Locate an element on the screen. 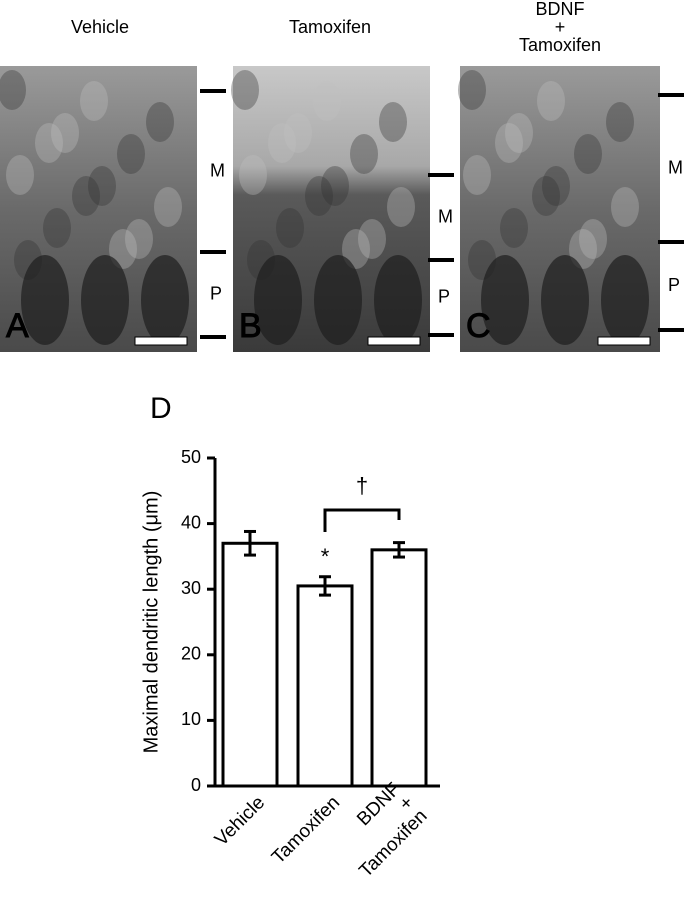  panel-letter: C is located at coordinates (478, 326).